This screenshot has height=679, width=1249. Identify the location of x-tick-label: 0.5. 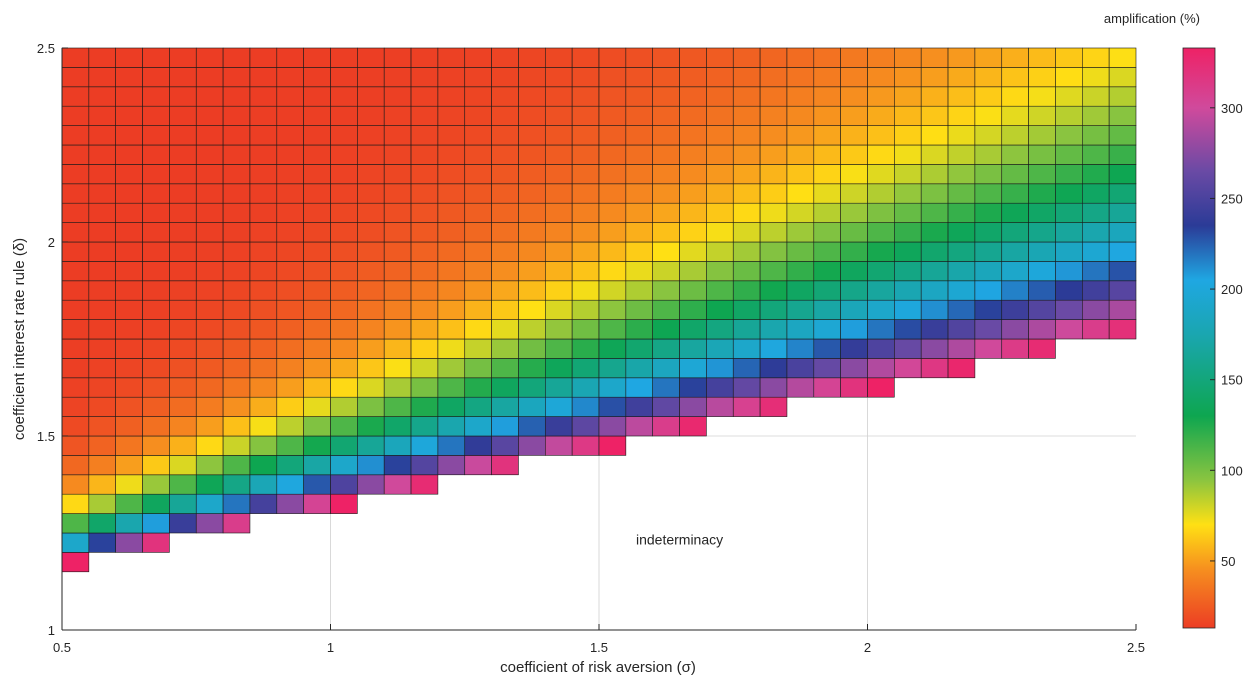
(62, 647).